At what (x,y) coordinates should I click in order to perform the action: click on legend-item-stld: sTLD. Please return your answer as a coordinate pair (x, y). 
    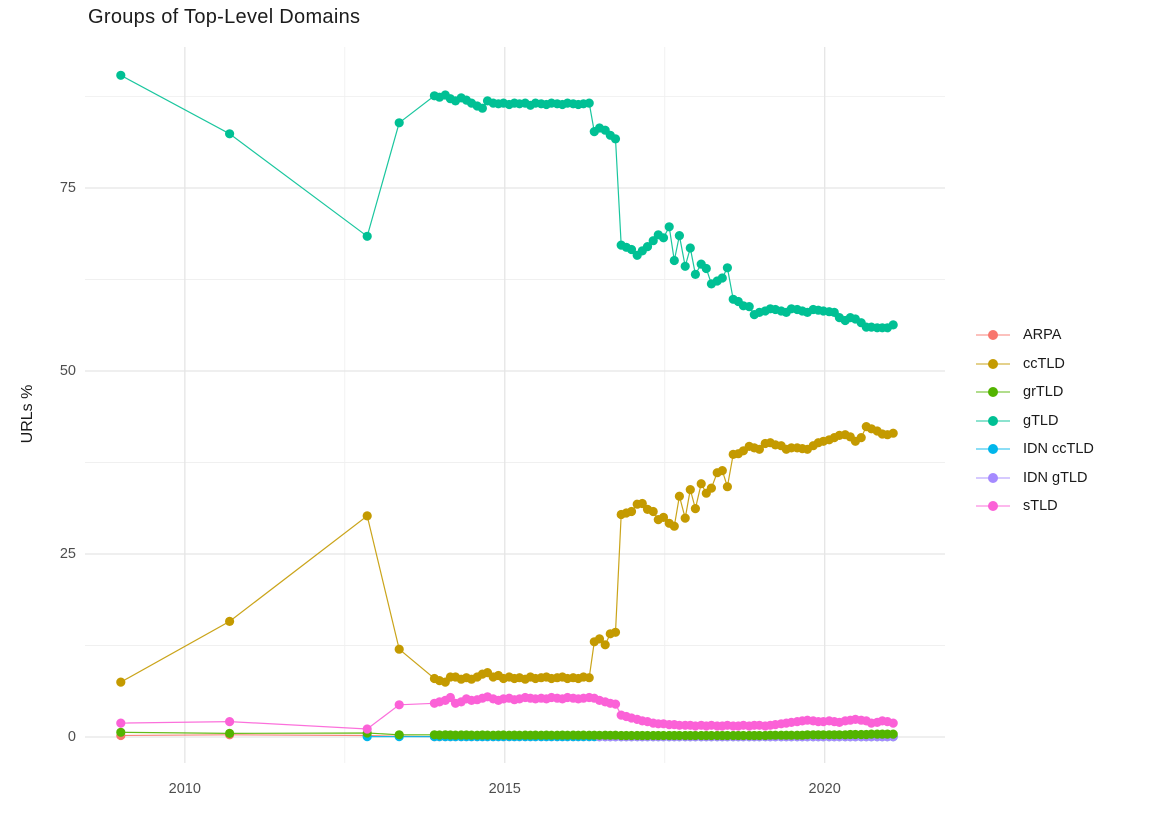
    Looking at the image, I should click on (1035, 506).